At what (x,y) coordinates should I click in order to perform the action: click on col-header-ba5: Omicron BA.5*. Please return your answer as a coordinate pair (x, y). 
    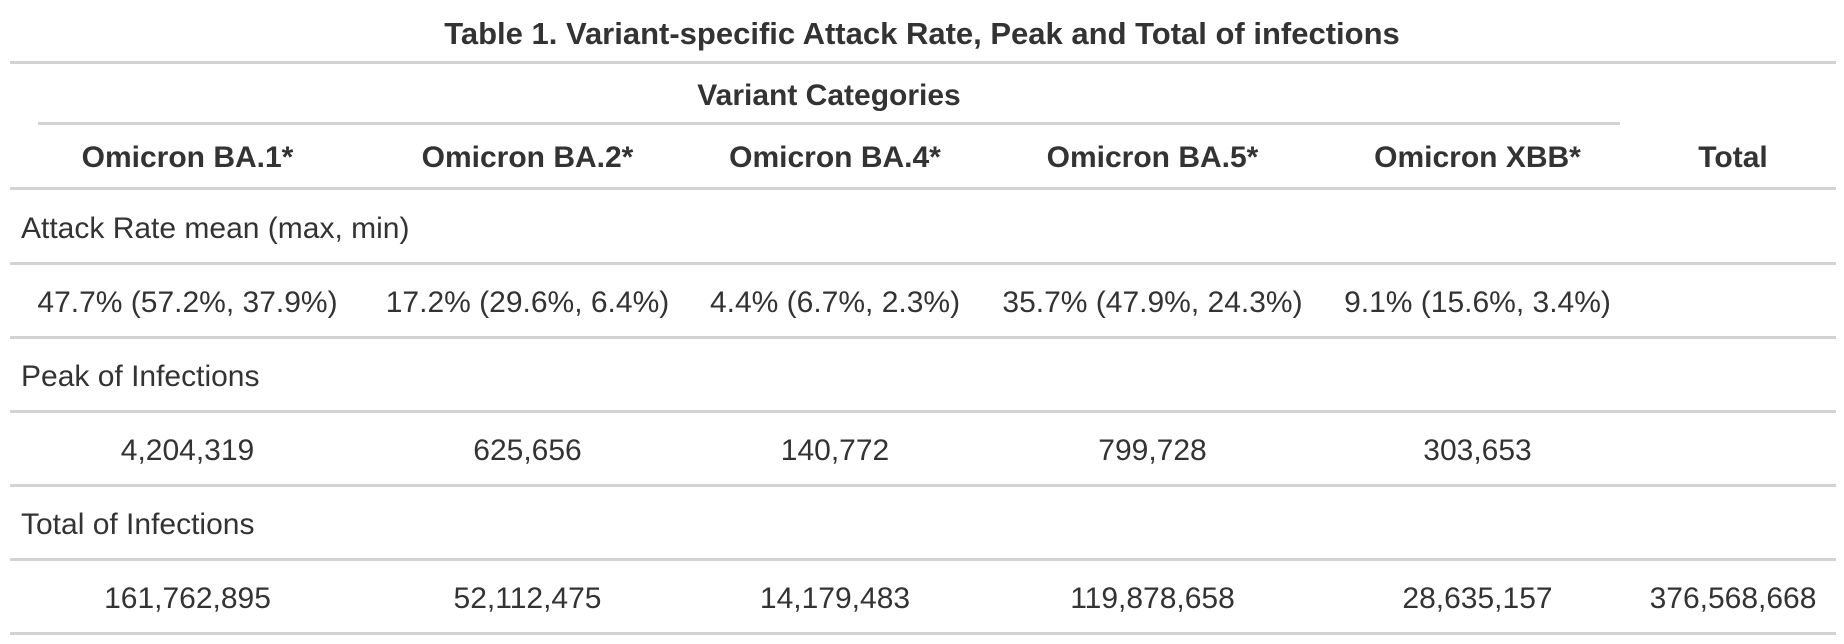
    Looking at the image, I should click on (1152, 157).